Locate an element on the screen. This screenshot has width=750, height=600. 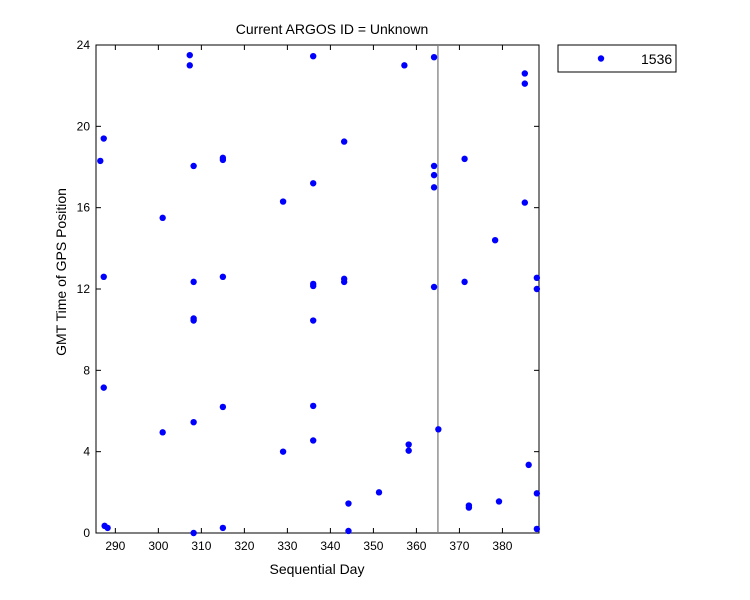
x-tick-label: 360 is located at coordinates (416, 546).